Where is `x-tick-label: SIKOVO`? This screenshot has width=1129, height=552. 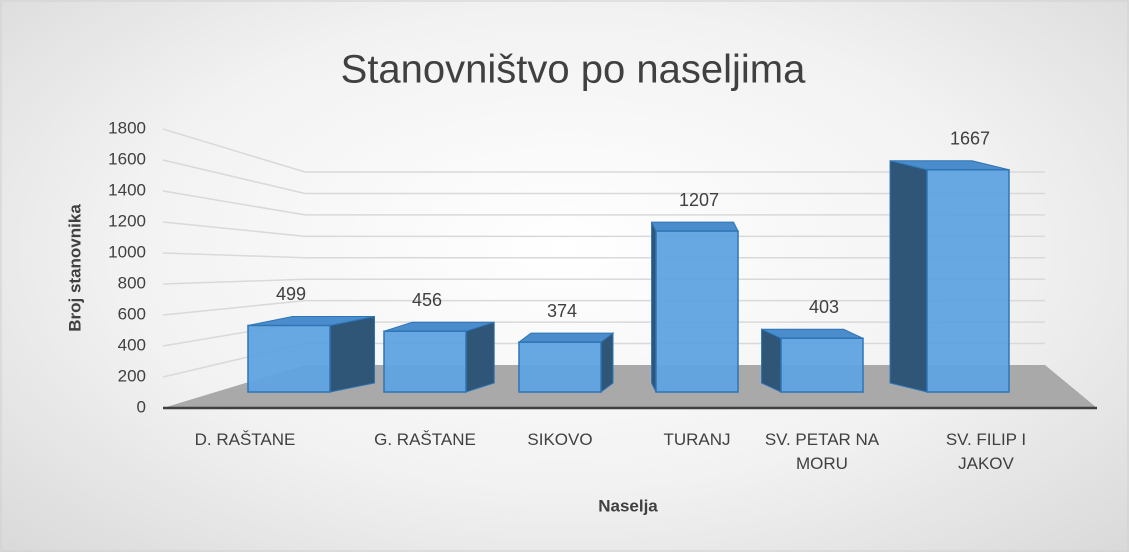 x-tick-label: SIKOVO is located at coordinates (560, 439).